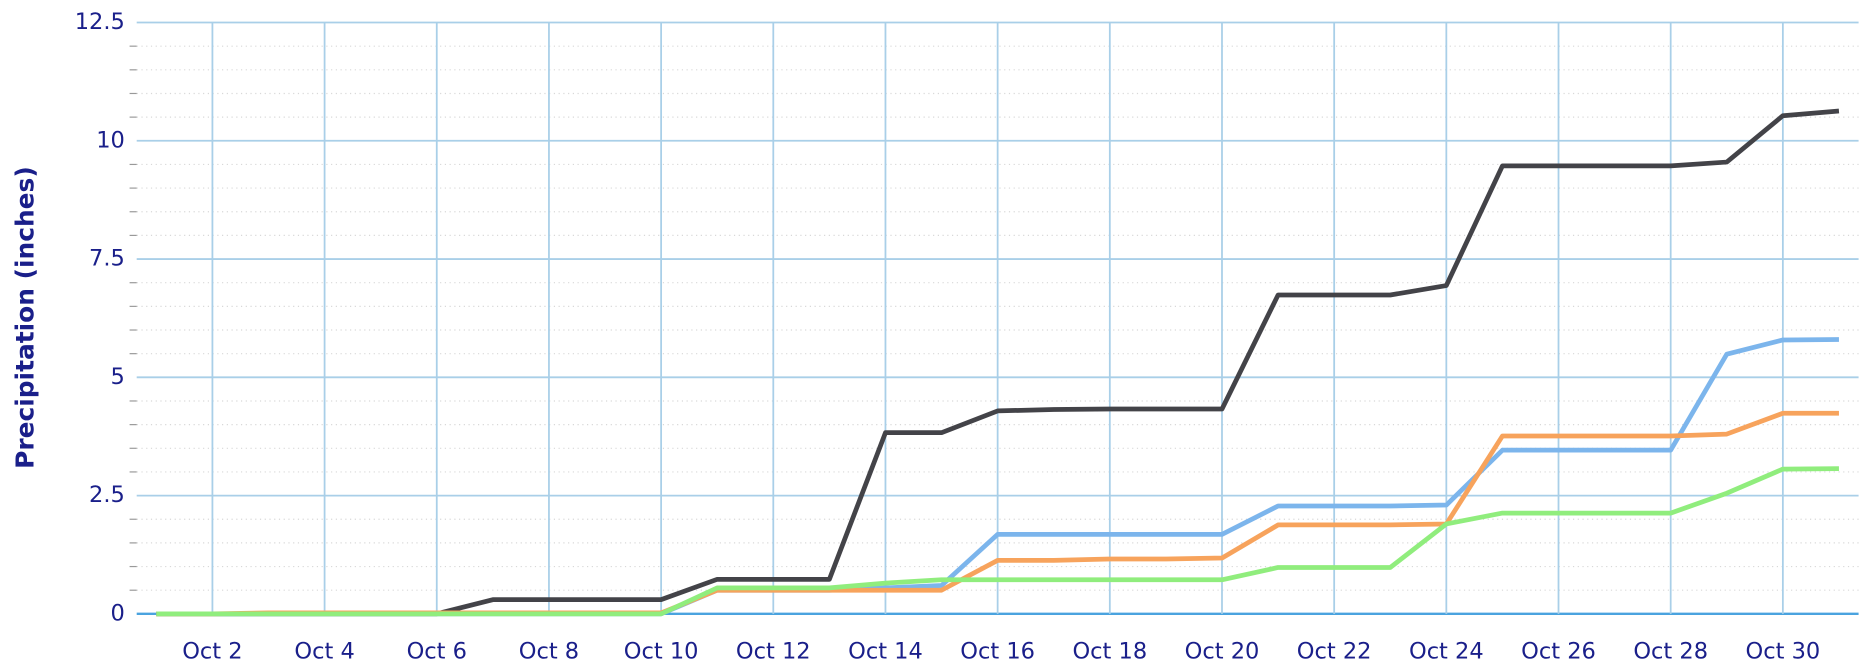 This screenshot has width=1859, height=666. I want to click on x-tick-label: Oct 4, so click(324, 651).